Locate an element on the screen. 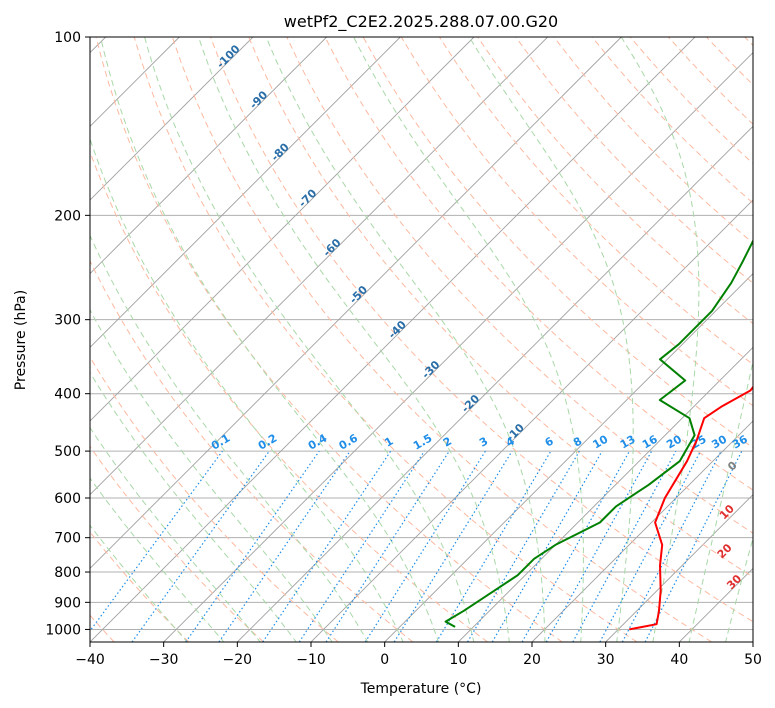 Image resolution: width=775 pixels, height=708 pixels. y-axis: 100 200 300 400 500 600 700 800 900 1000 is located at coordinates (67, 334).